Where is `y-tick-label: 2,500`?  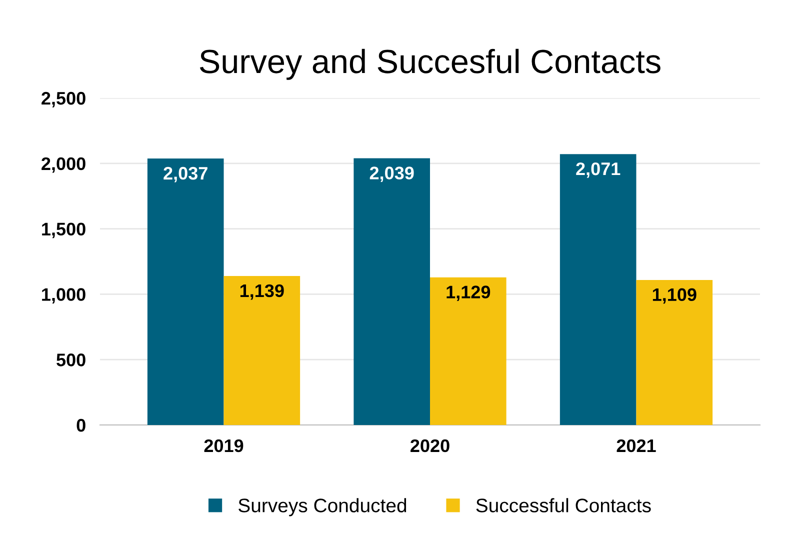
y-tick-label: 2,500 is located at coordinates (64, 100).